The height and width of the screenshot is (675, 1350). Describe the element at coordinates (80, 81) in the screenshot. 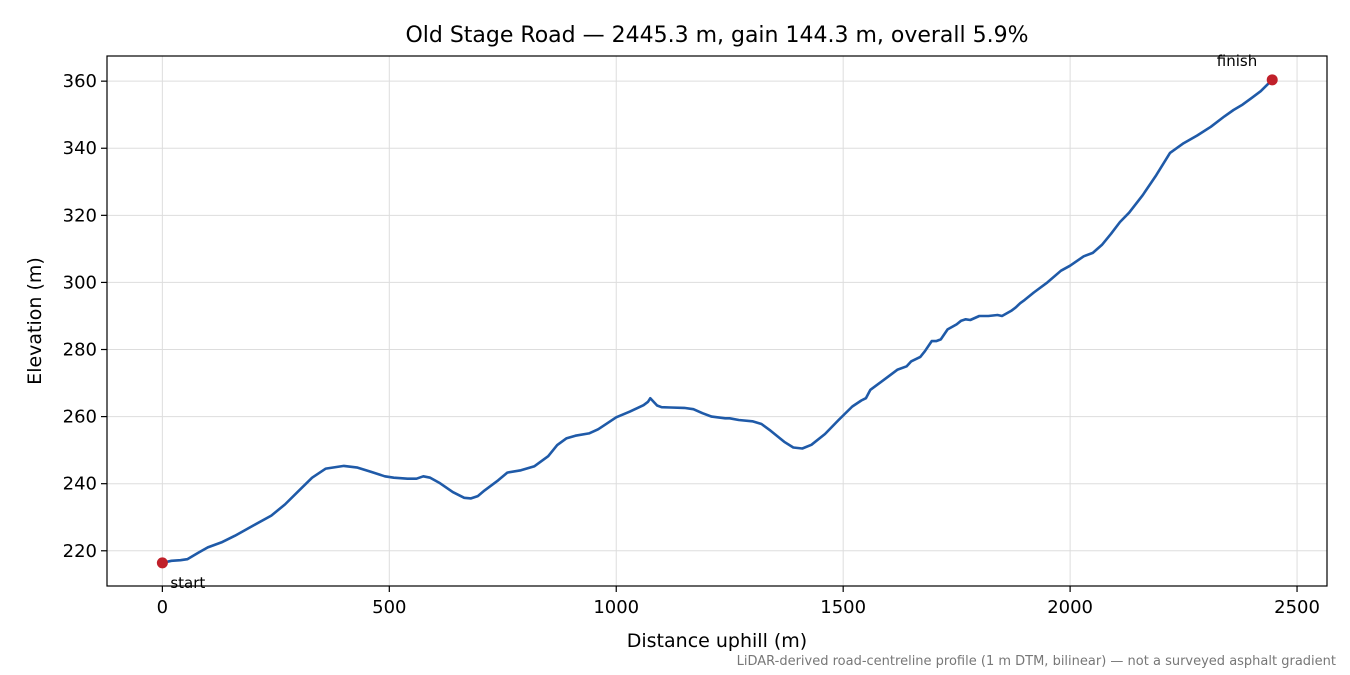

I see `y-tick-label: 360` at that location.